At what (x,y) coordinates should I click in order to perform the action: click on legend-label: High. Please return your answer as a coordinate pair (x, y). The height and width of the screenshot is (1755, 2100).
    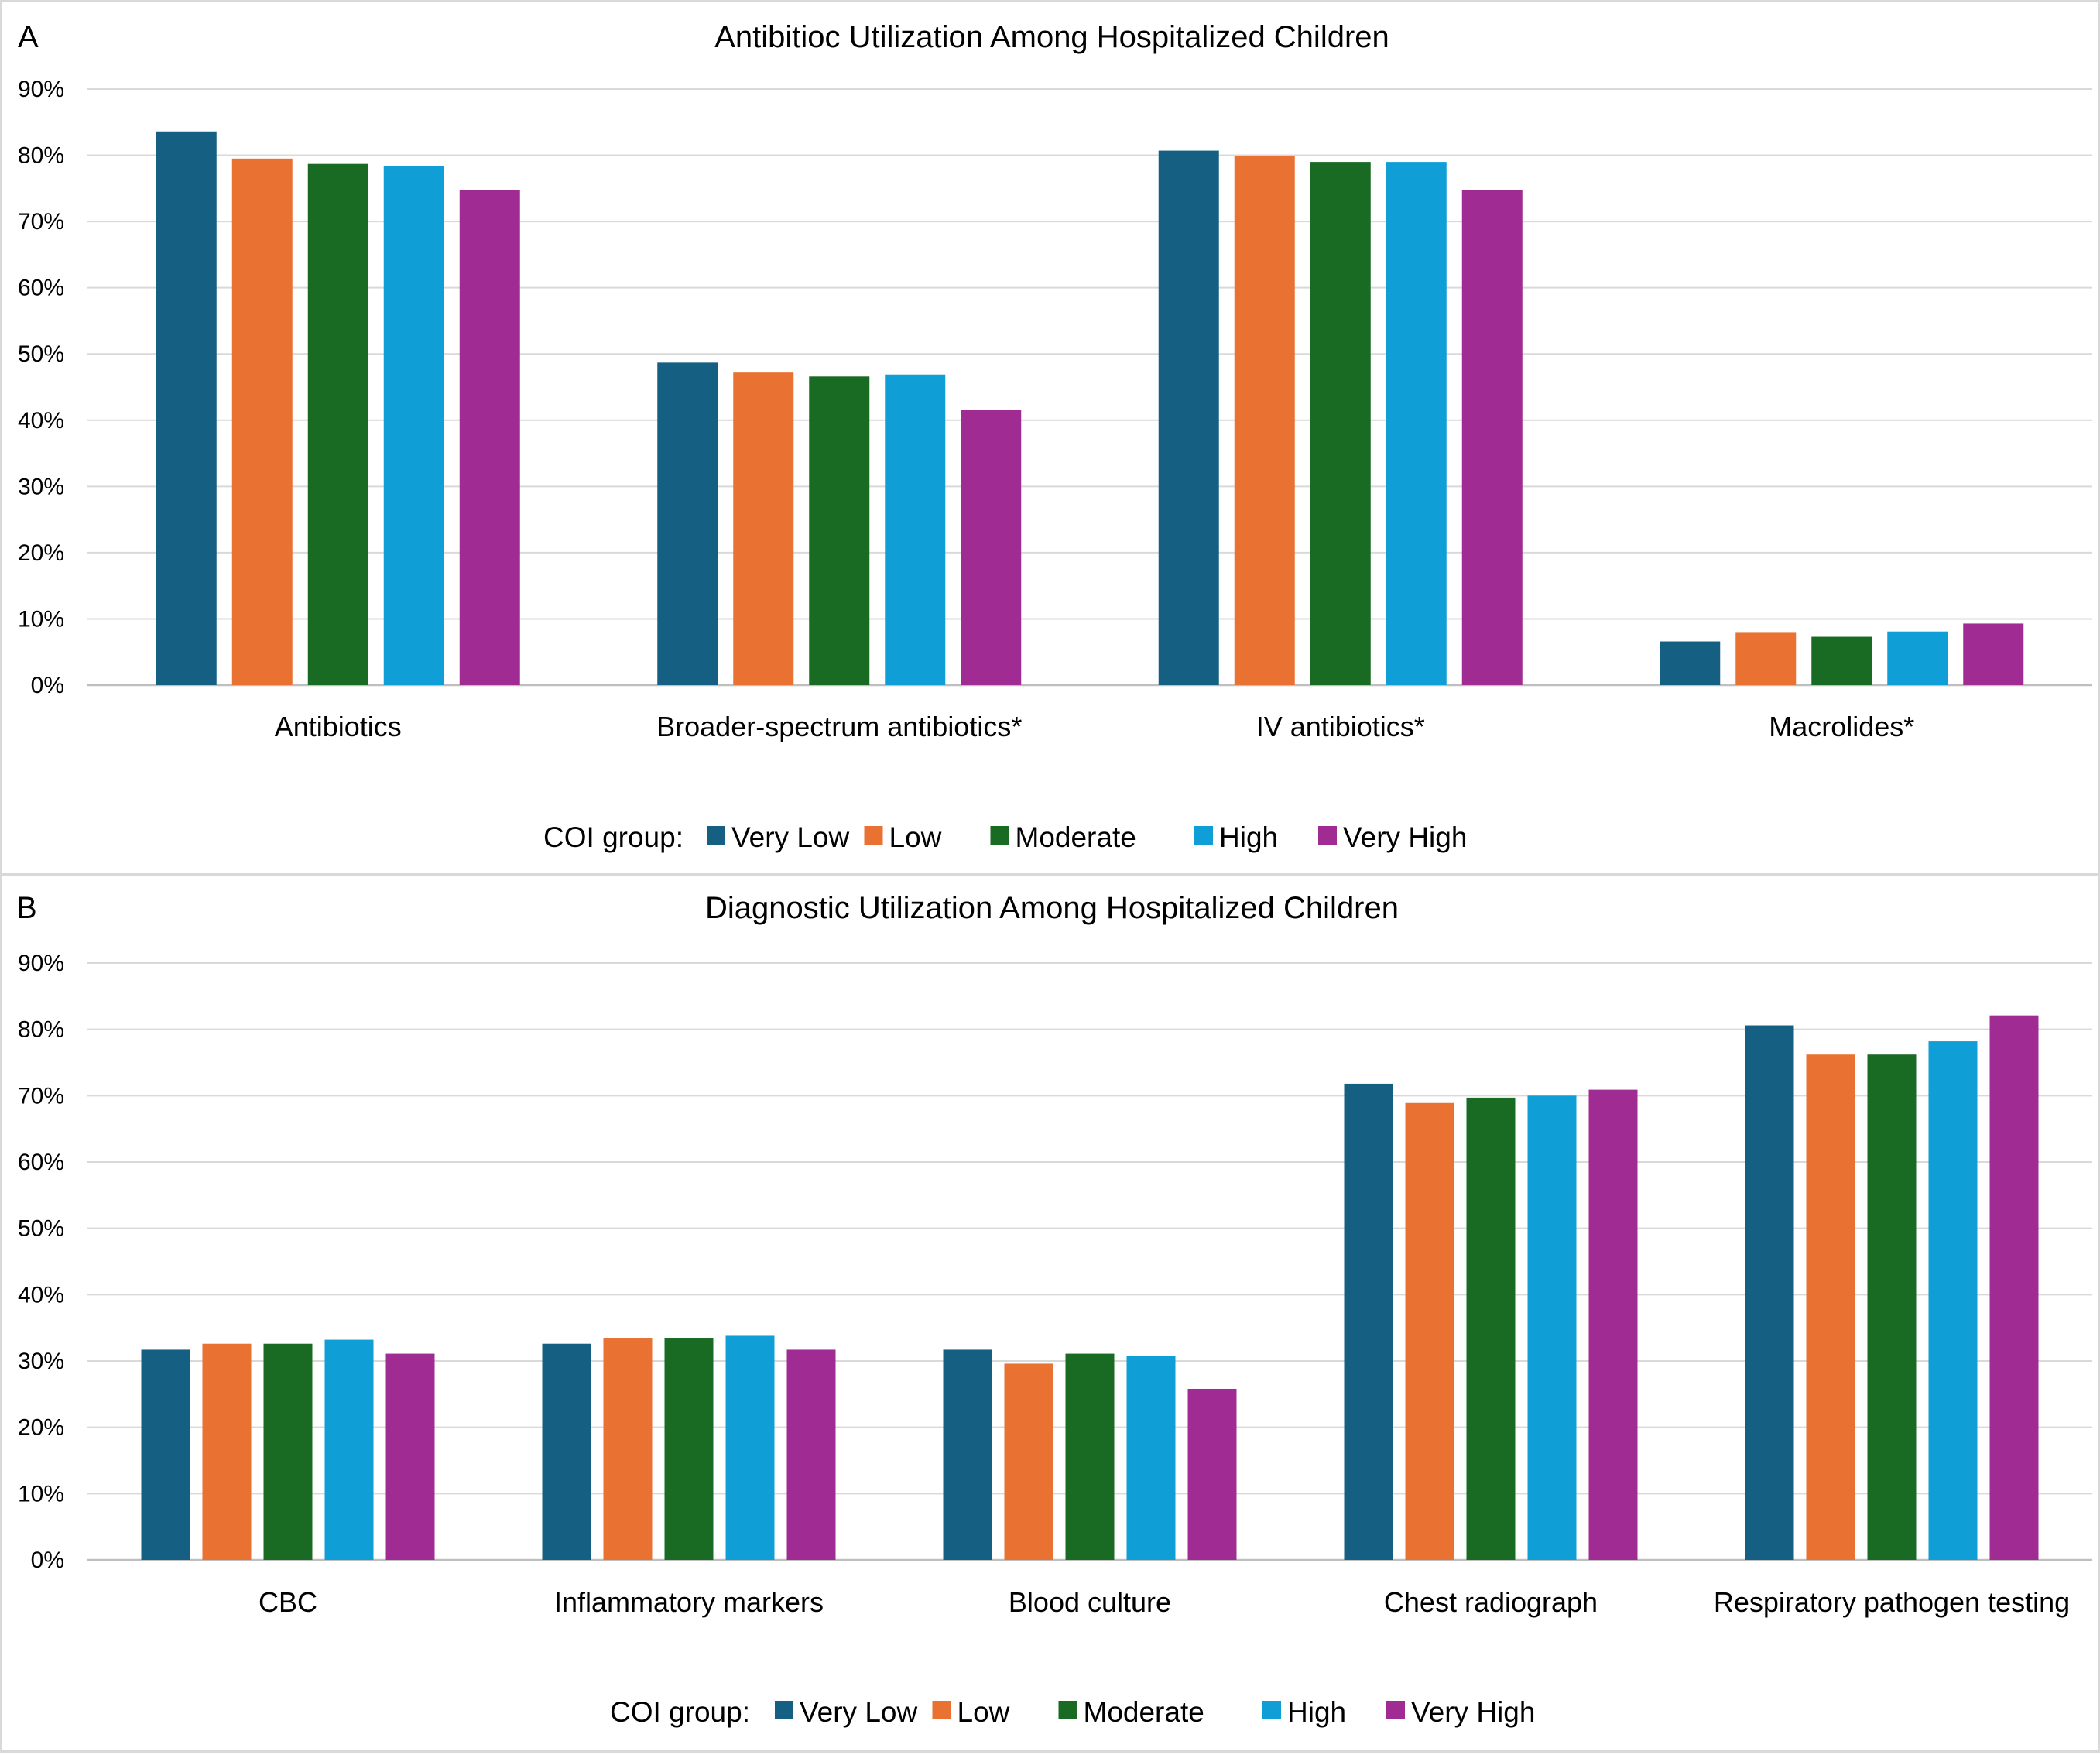
    Looking at the image, I should click on (1248, 837).